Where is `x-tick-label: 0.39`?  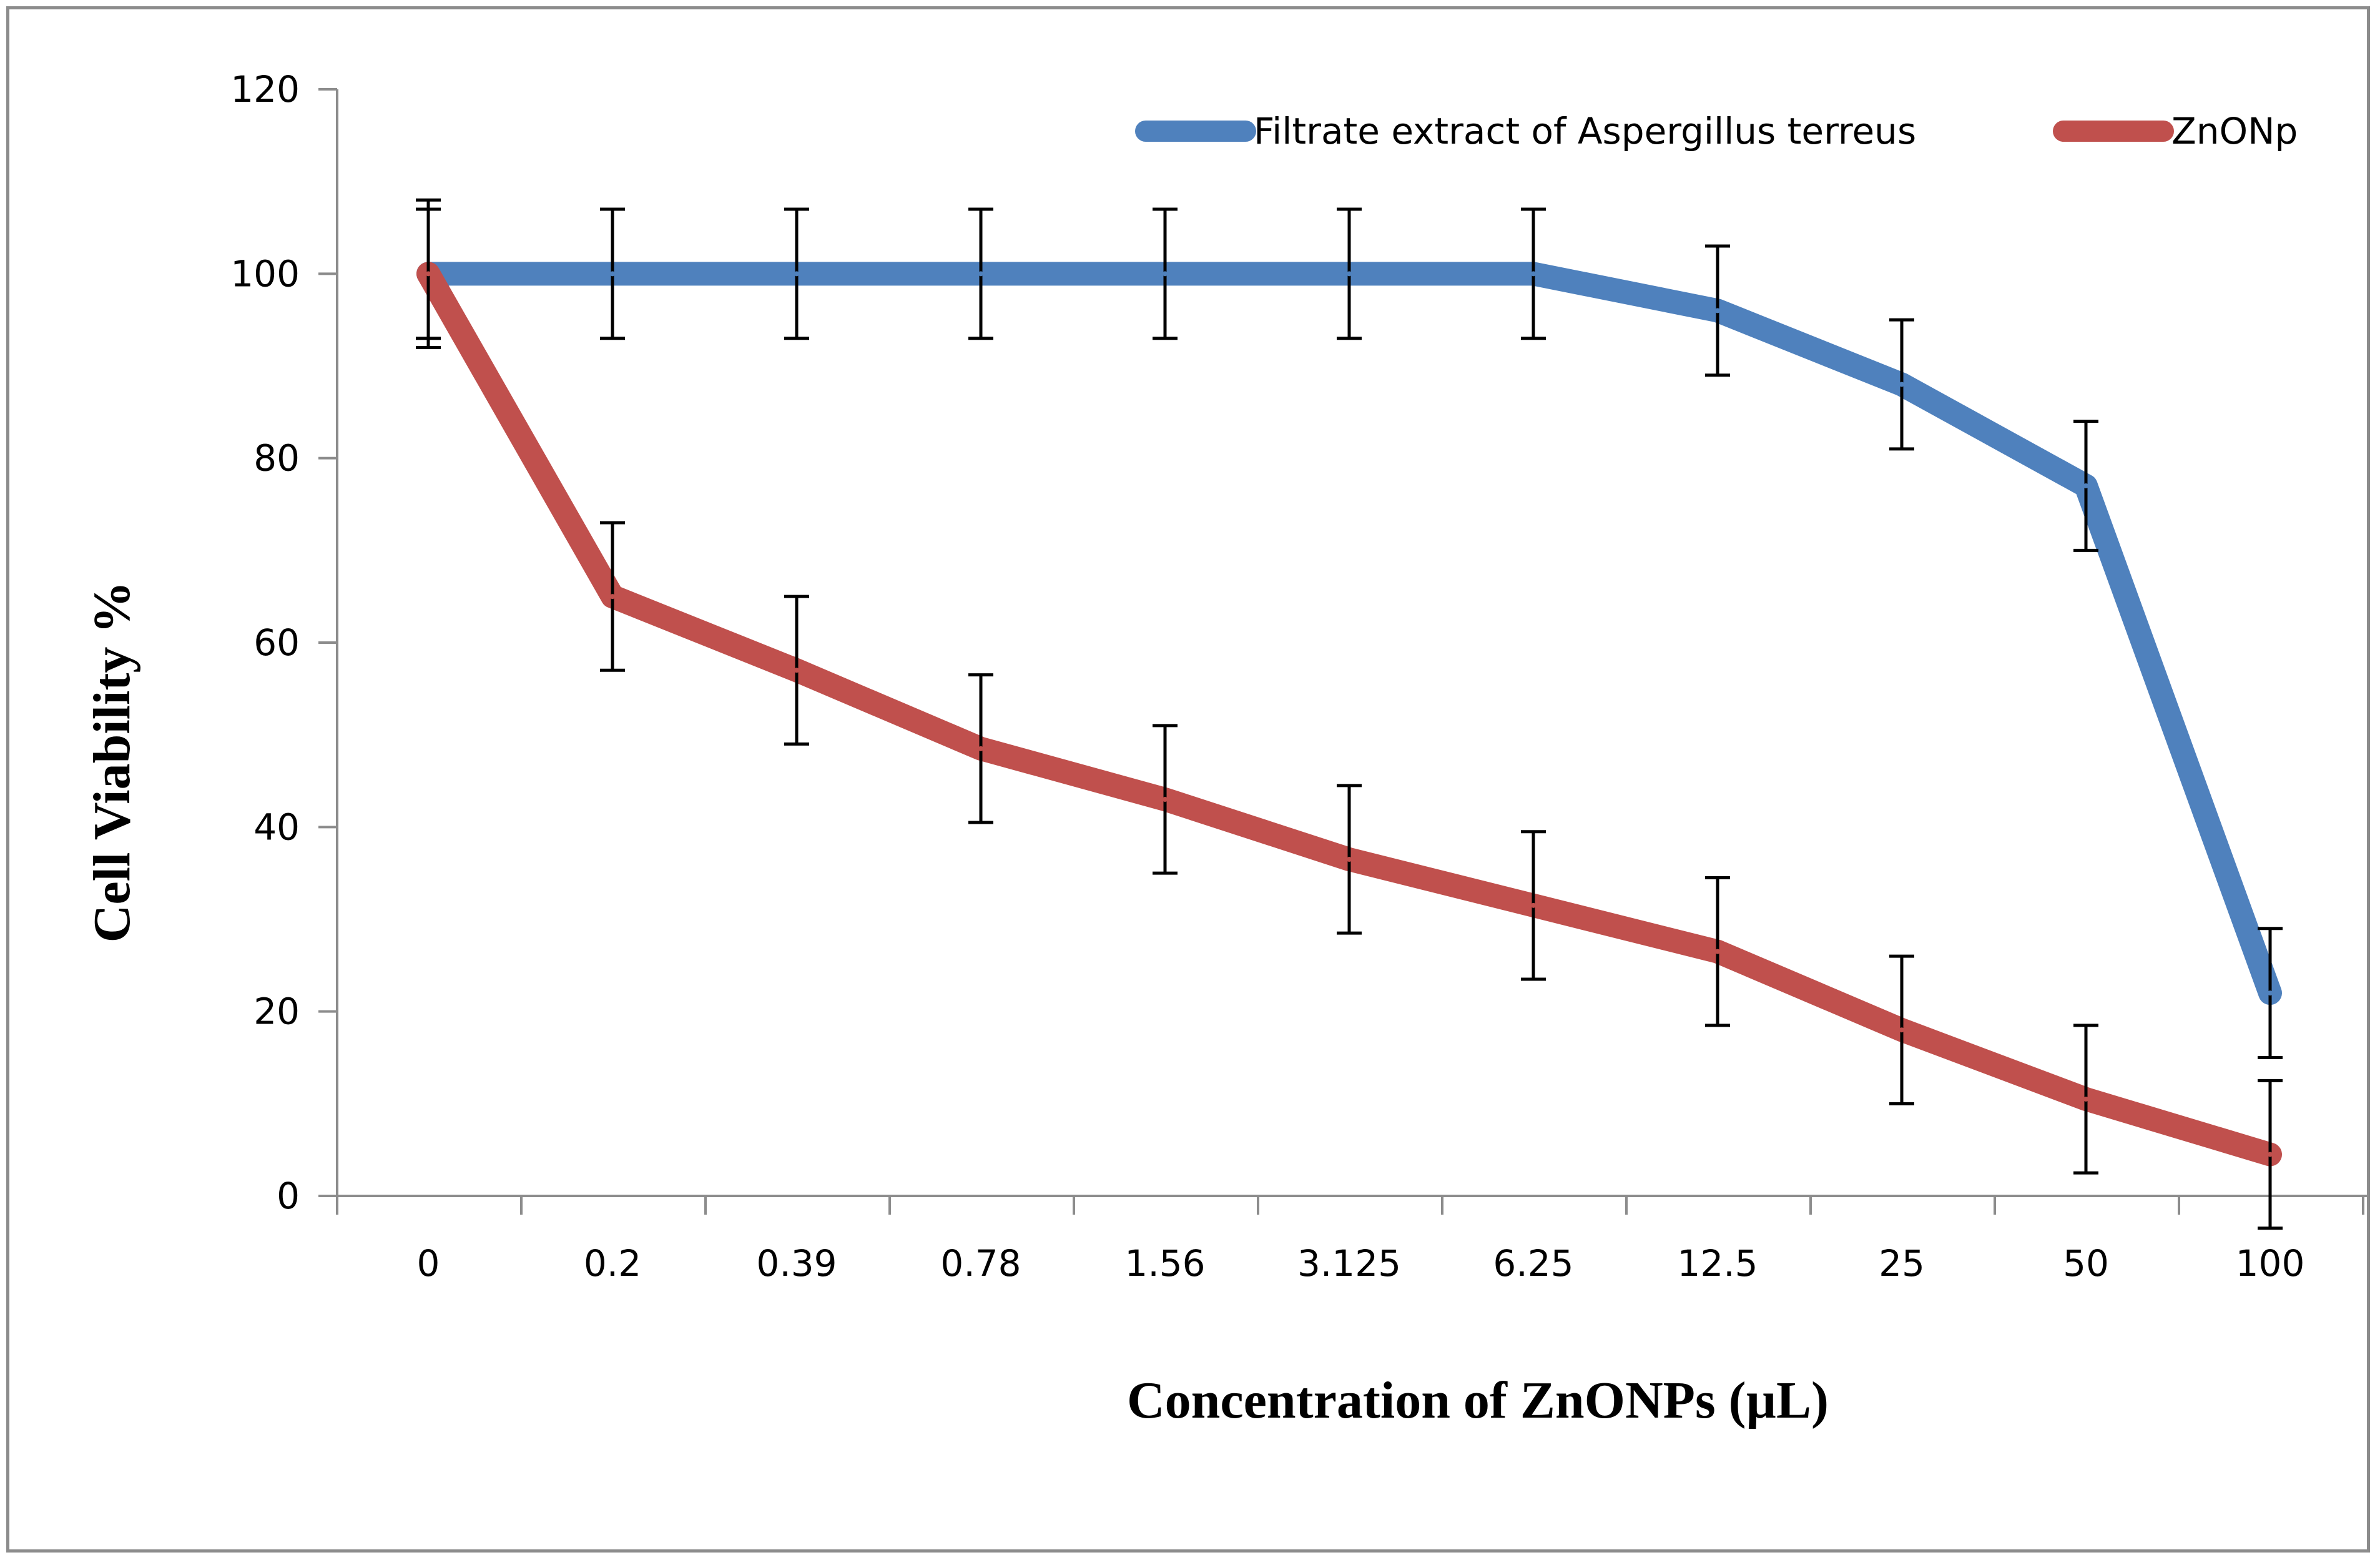
x-tick-label: 0.39 is located at coordinates (796, 1263).